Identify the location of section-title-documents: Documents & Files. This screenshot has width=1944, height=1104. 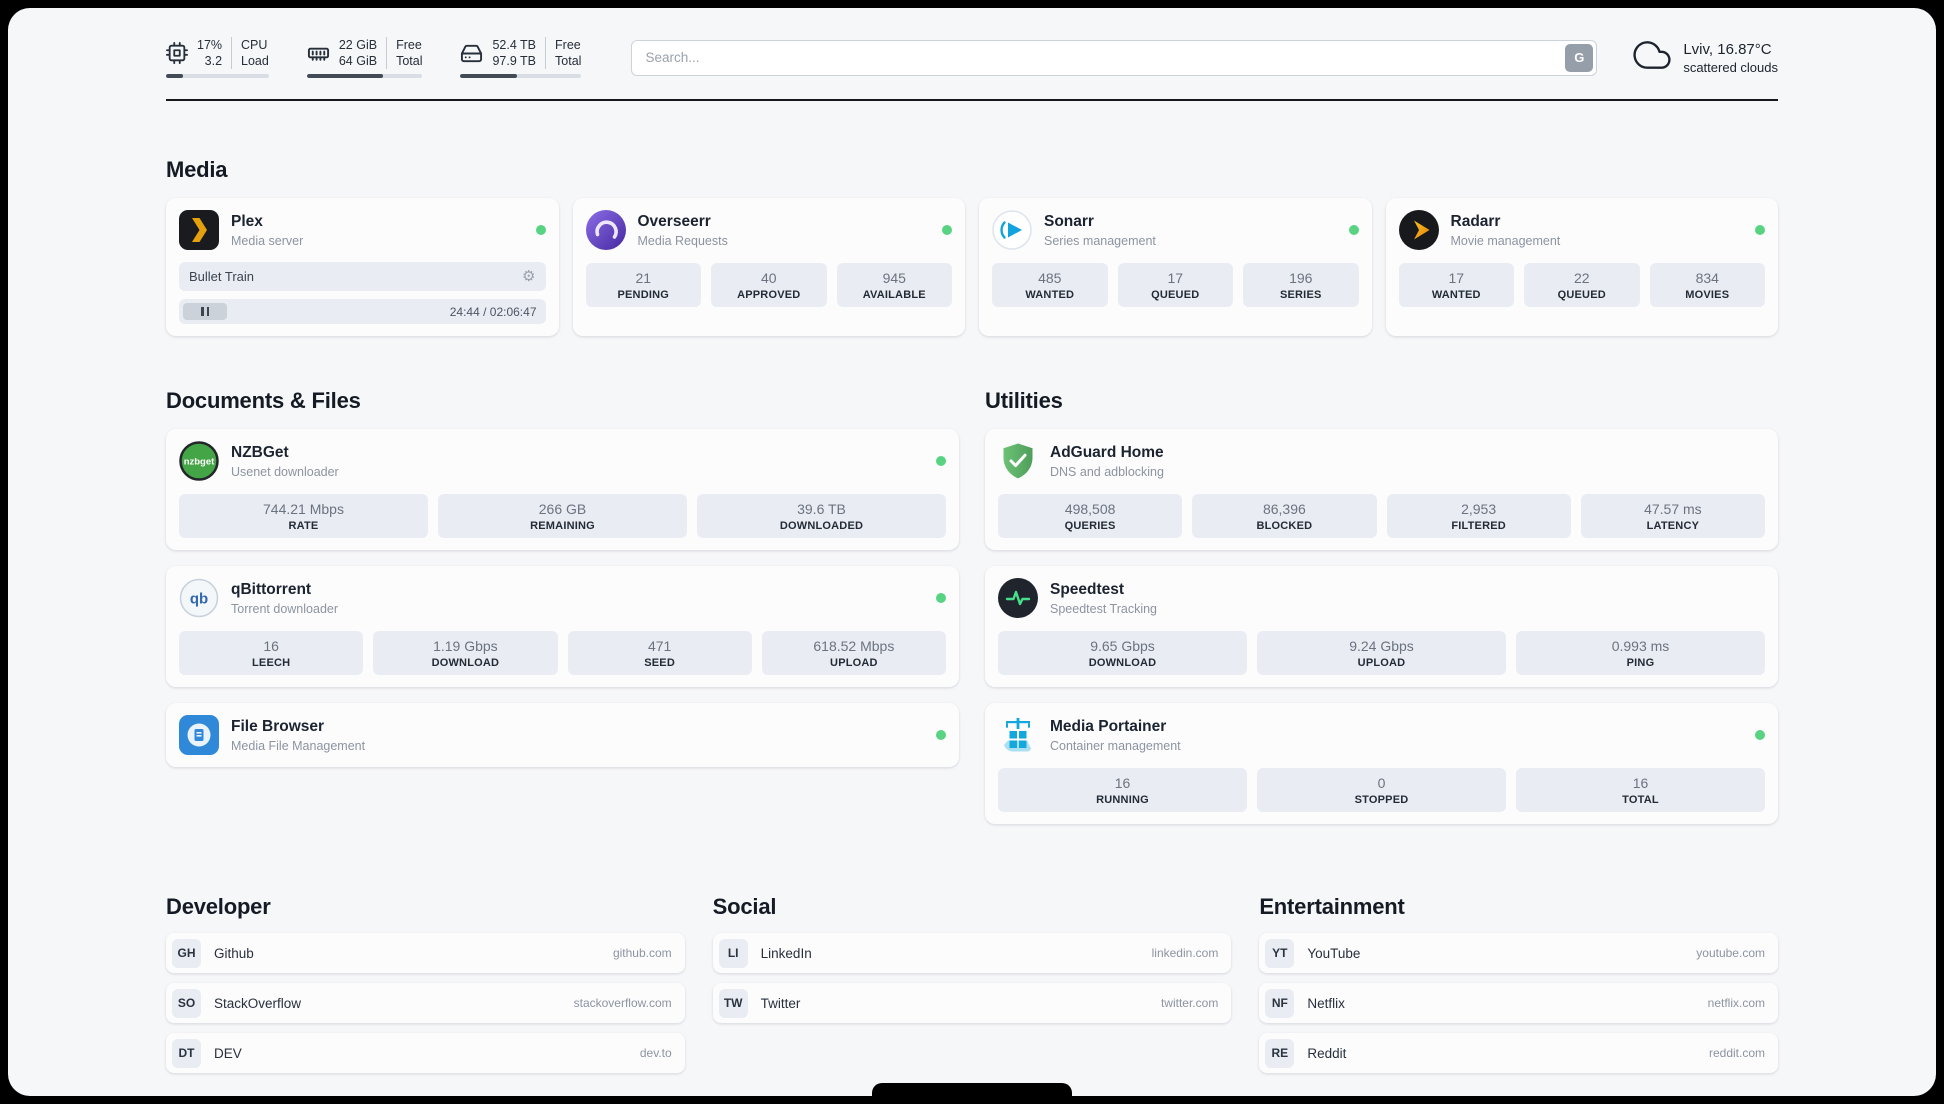
(263, 400).